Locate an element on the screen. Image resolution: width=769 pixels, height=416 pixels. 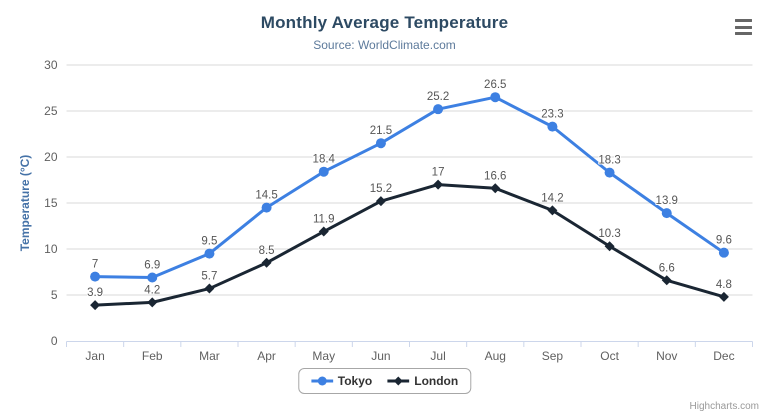
tokyo-point-oct is located at coordinates (609, 172).